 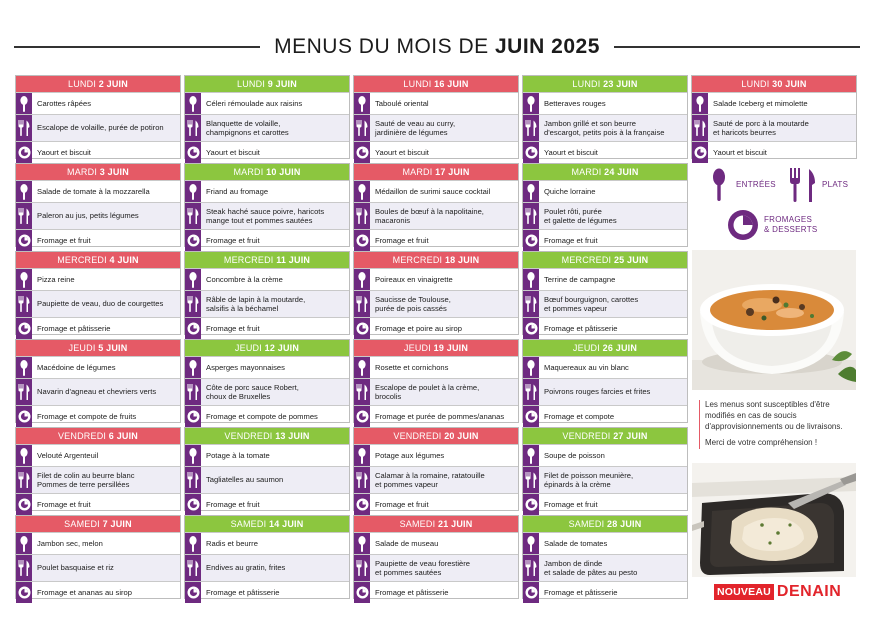 What do you see at coordinates (292, 436) in the screenshot?
I see `day-date: 13 JUIN` at bounding box center [292, 436].